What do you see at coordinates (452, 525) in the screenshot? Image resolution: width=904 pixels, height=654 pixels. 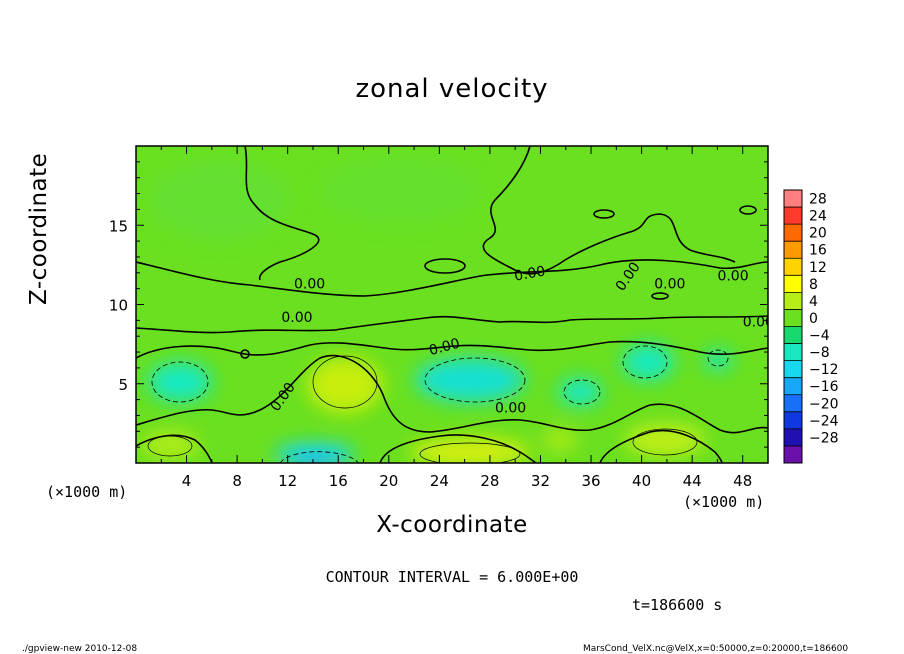 I see `x-axis-label: X-coordinate` at bounding box center [452, 525].